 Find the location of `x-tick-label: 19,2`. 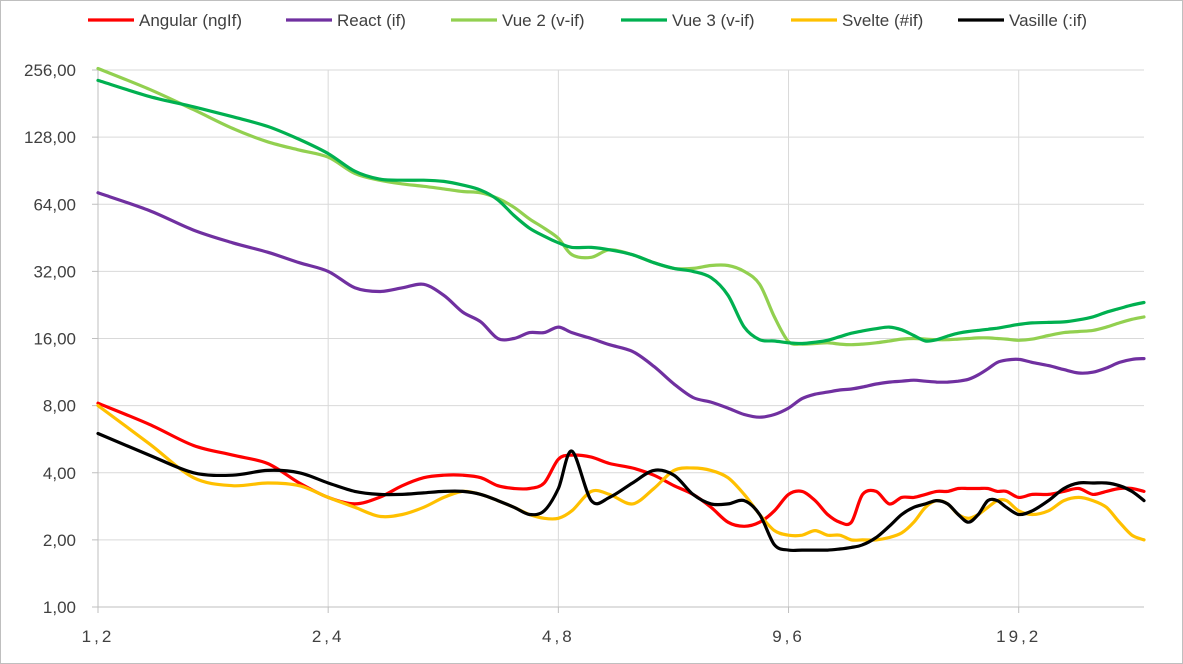

x-tick-label: 19,2 is located at coordinates (1018, 636).